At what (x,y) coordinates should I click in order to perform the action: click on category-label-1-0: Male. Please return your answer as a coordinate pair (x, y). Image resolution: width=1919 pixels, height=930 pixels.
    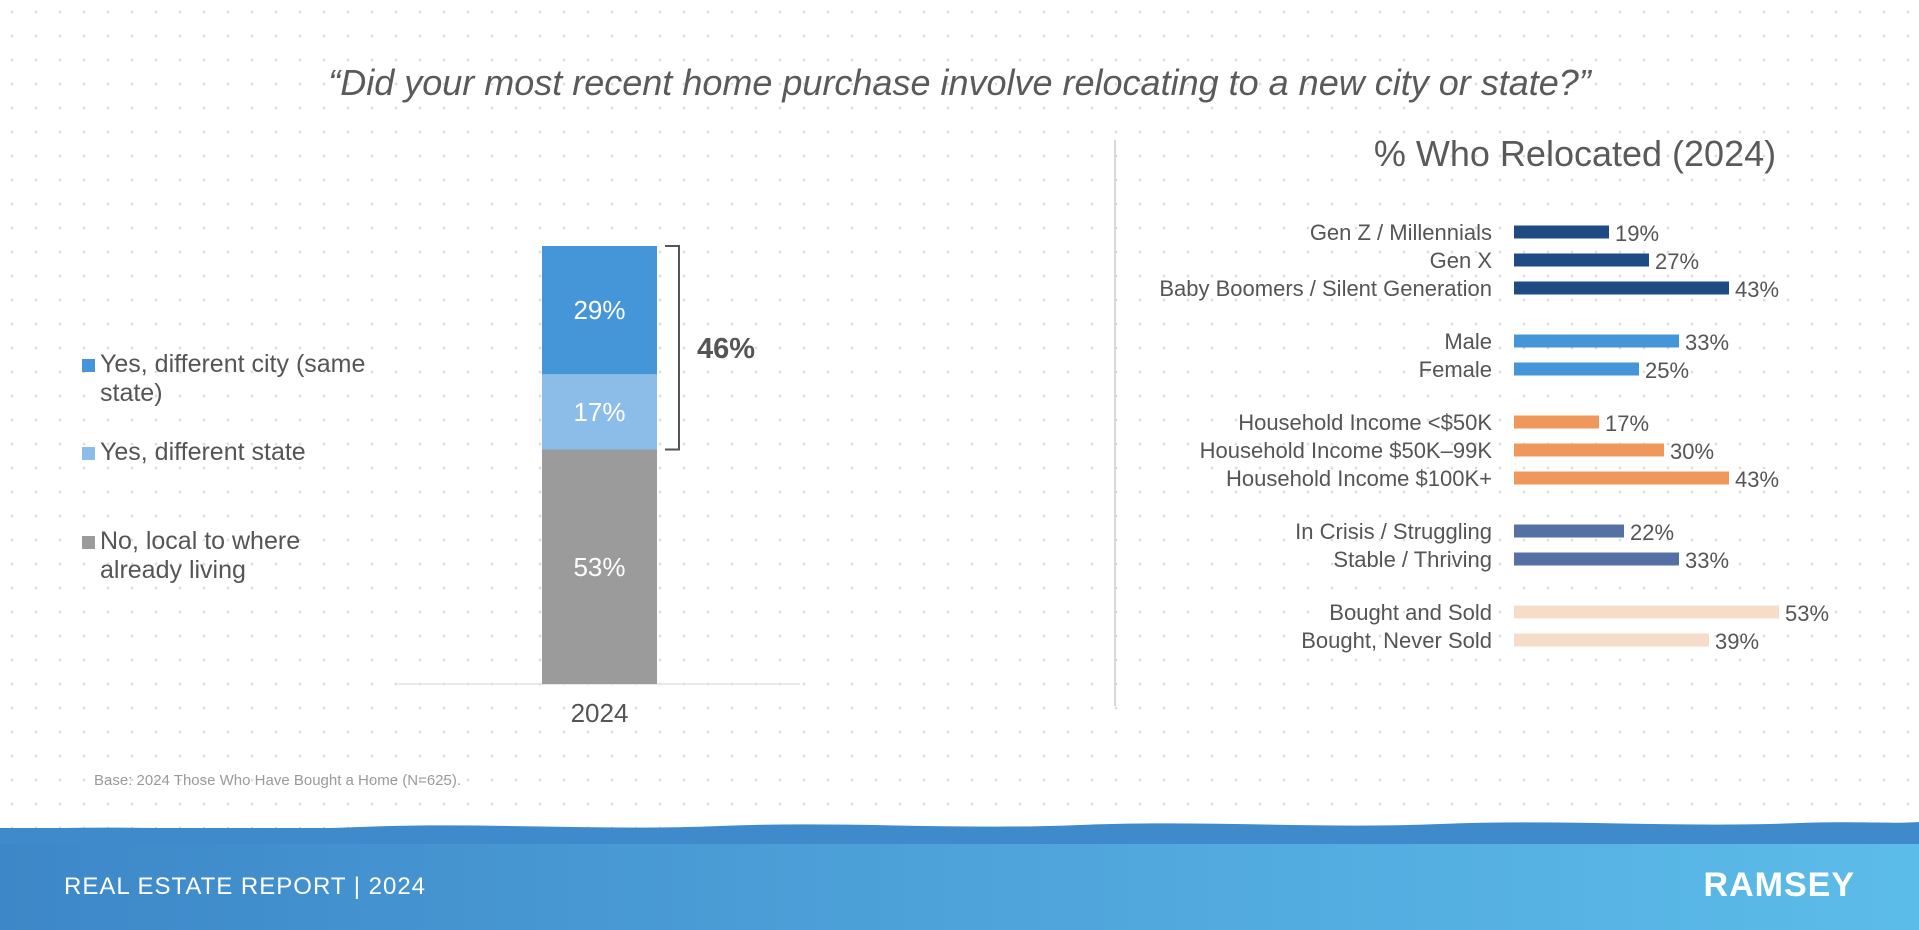
    Looking at the image, I should click on (1468, 341).